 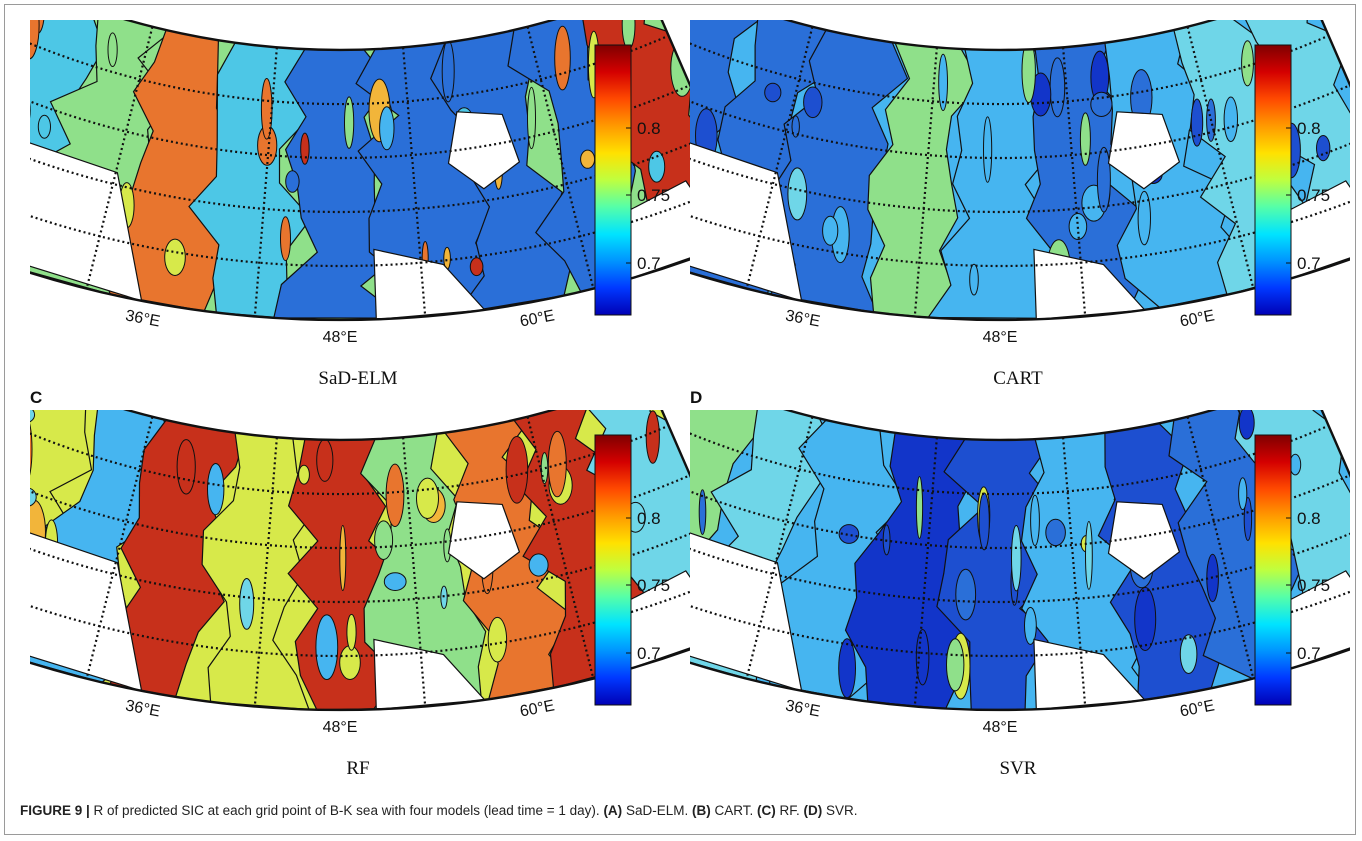 I want to click on model-title: SaD-ELM, so click(x=358, y=378).